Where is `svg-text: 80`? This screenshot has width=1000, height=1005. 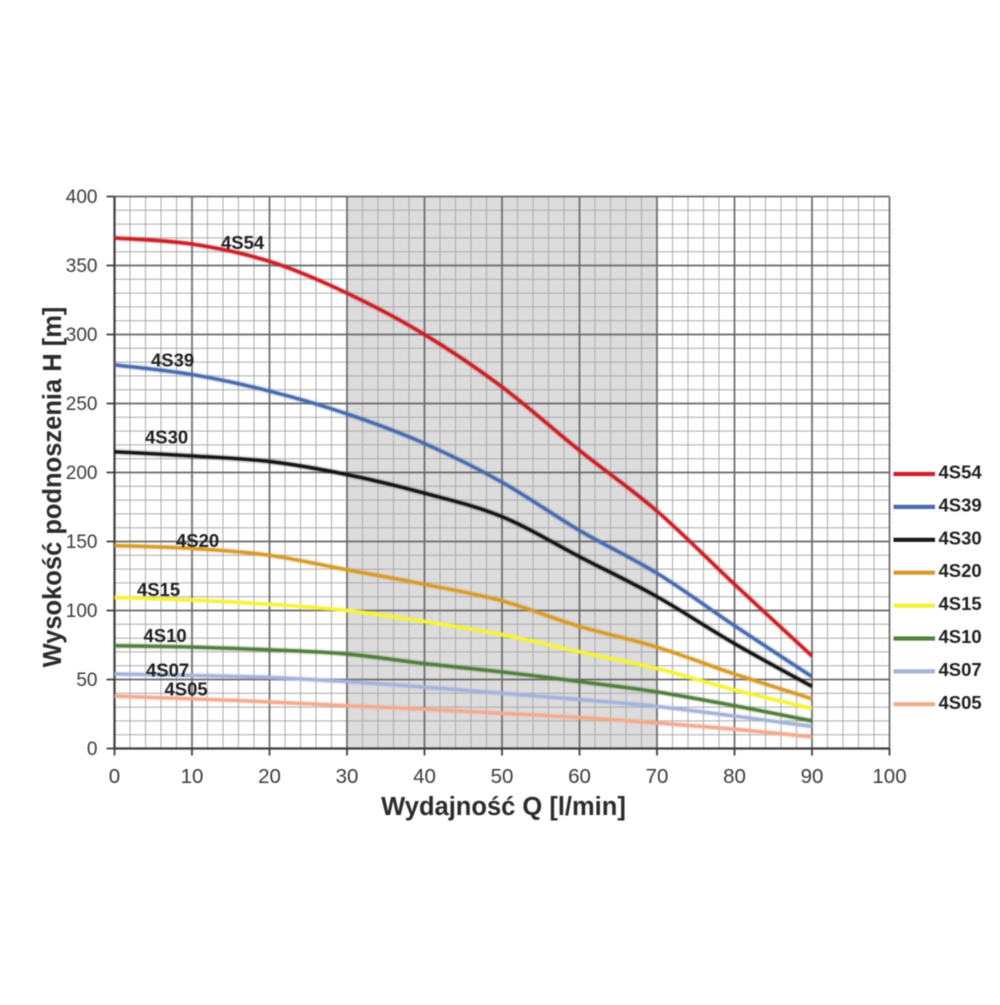
svg-text: 80 is located at coordinates (734, 776).